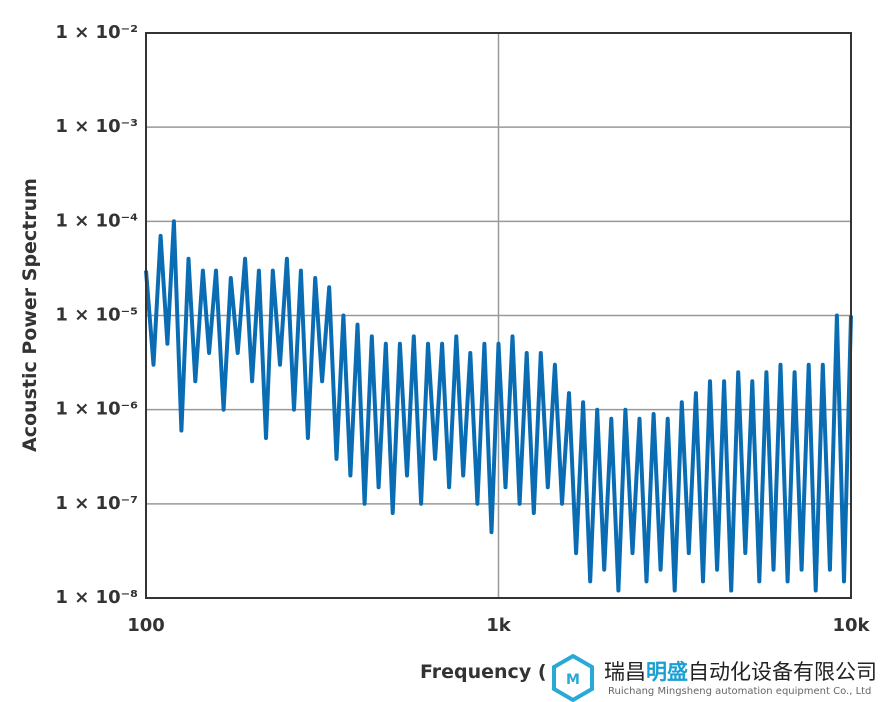  I want to click on y-axis-label: Acoustic Power Spectrum, so click(30, 315).